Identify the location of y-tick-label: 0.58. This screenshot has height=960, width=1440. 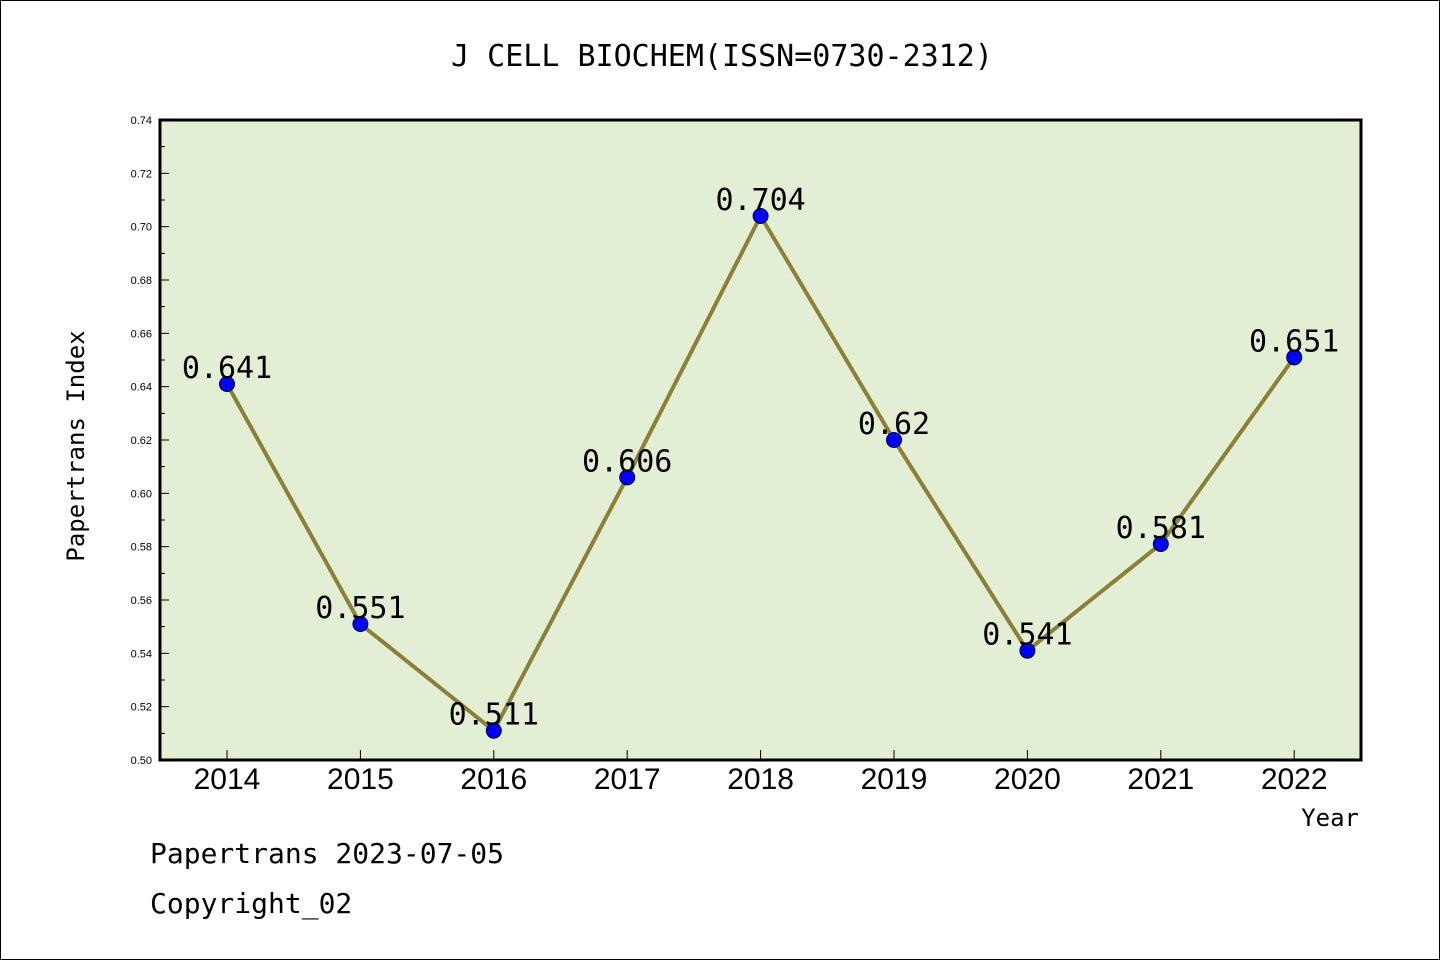
(141, 548).